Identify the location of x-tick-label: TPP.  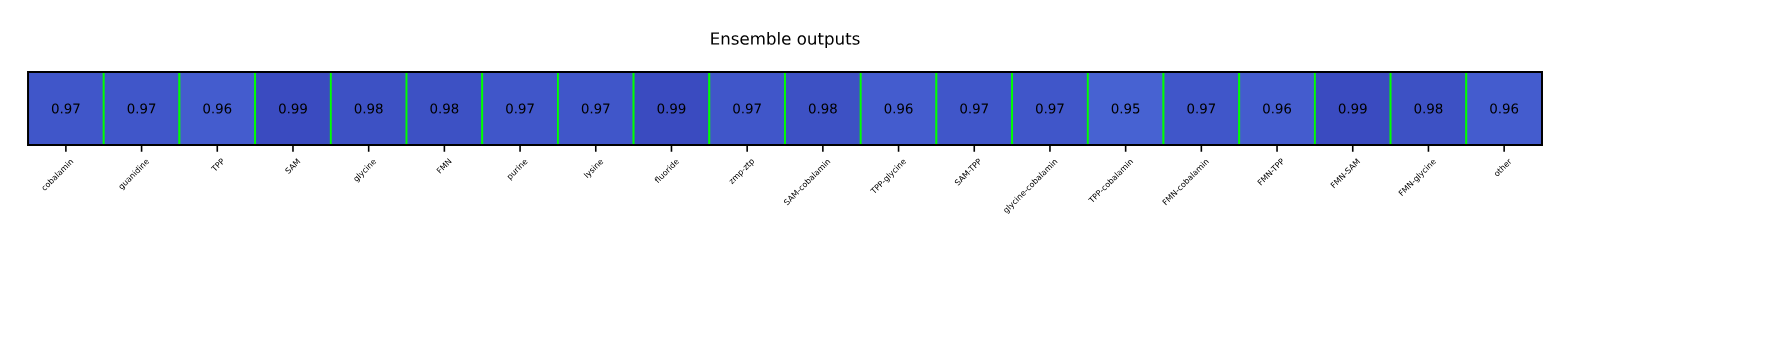
(216, 164).